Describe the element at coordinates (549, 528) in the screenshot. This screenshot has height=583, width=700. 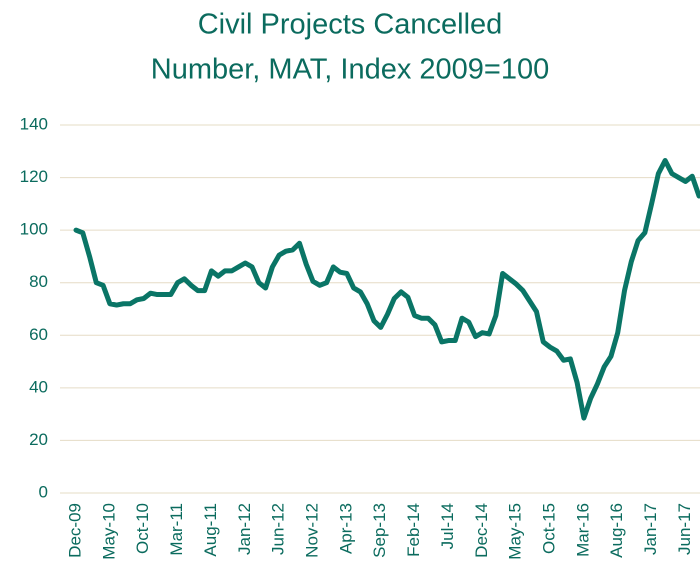
I see `x-tick-label: Oct-15` at that location.